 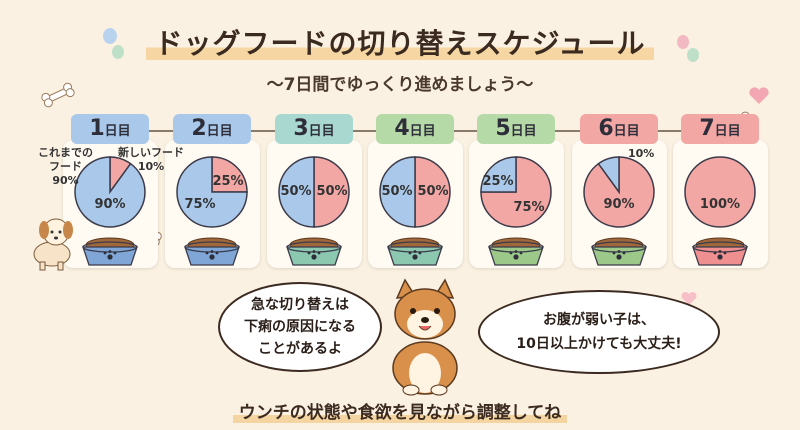 What do you see at coordinates (707, 128) in the screenshot?
I see `day-number: 7` at bounding box center [707, 128].